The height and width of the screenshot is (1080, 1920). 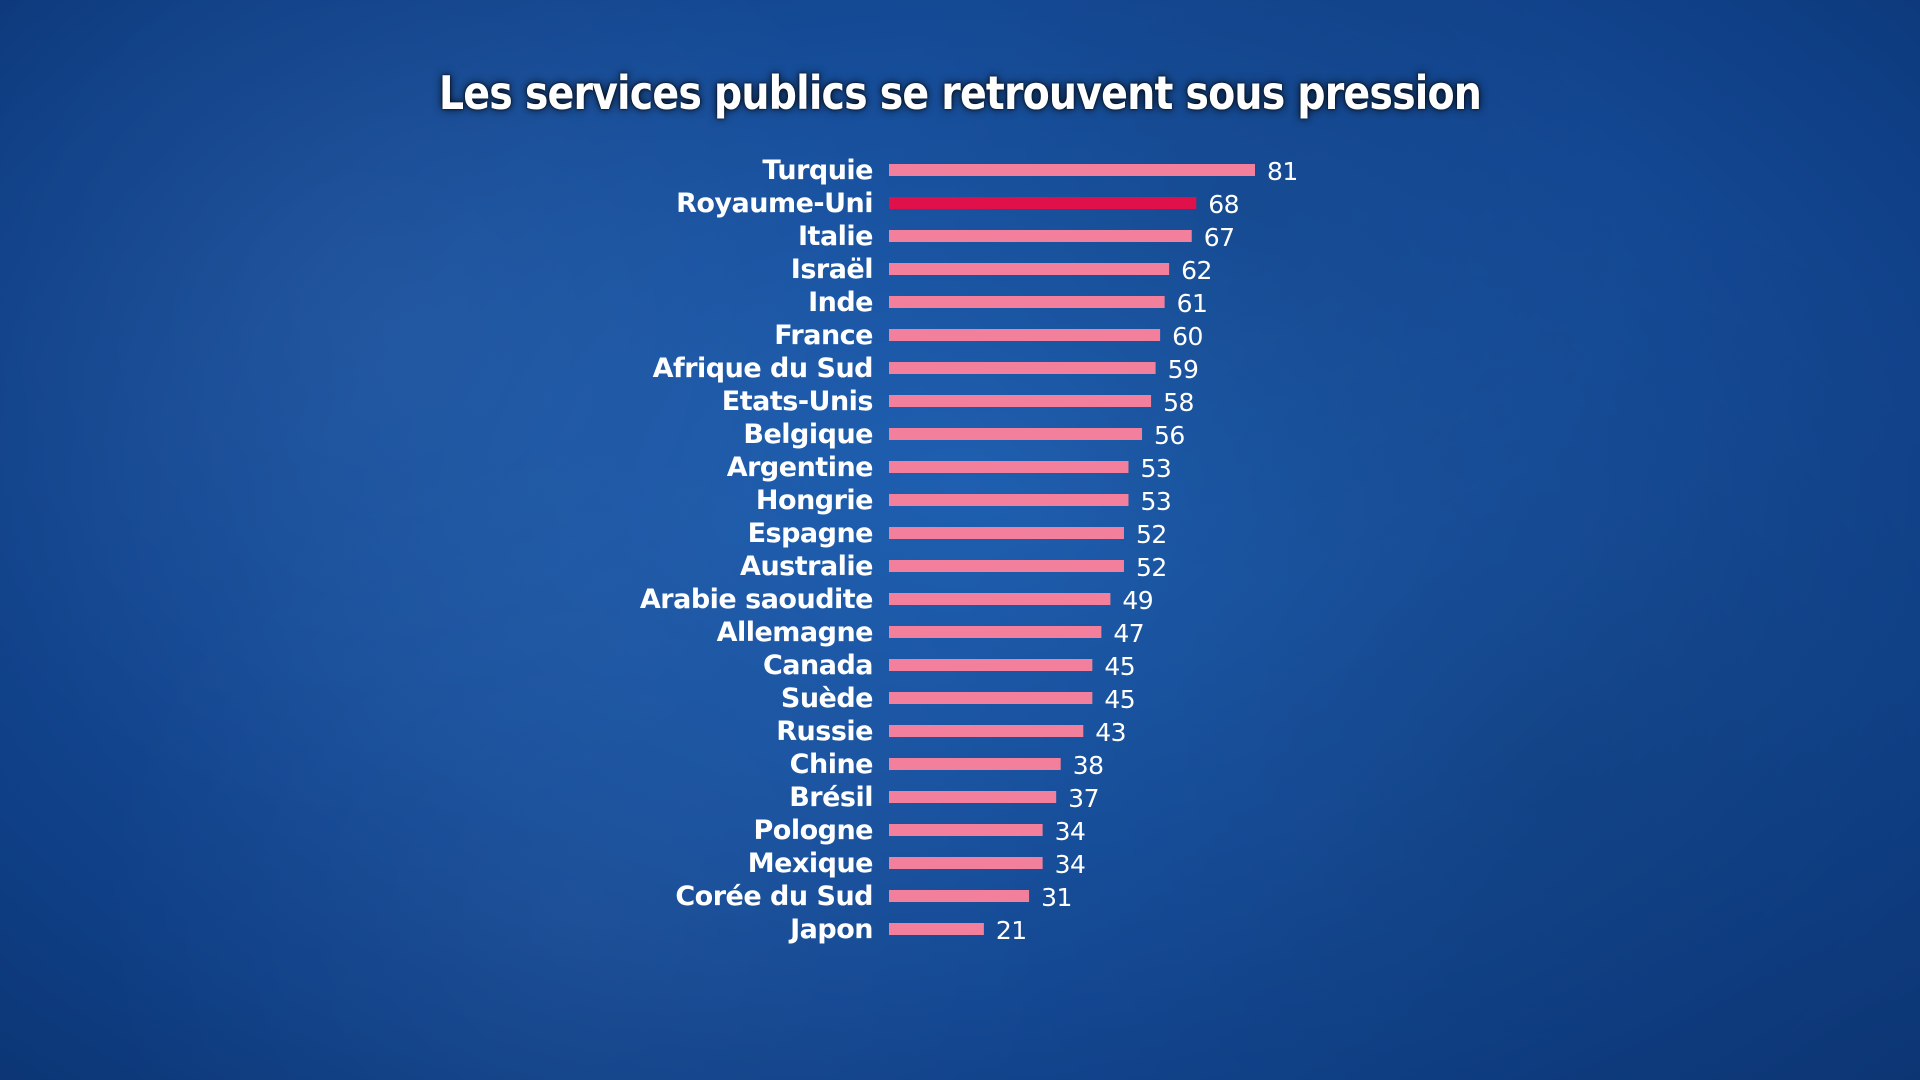 What do you see at coordinates (1219, 237) in the screenshot?
I see `value-label-italie: 67` at bounding box center [1219, 237].